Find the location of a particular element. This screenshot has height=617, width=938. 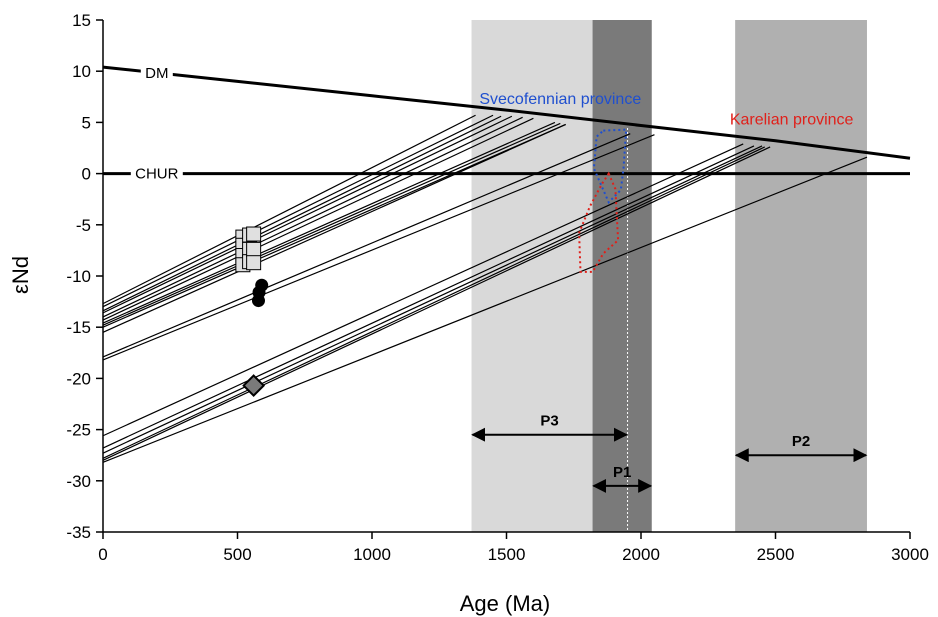

y-tick-label: -20 is located at coordinates (78, 378).